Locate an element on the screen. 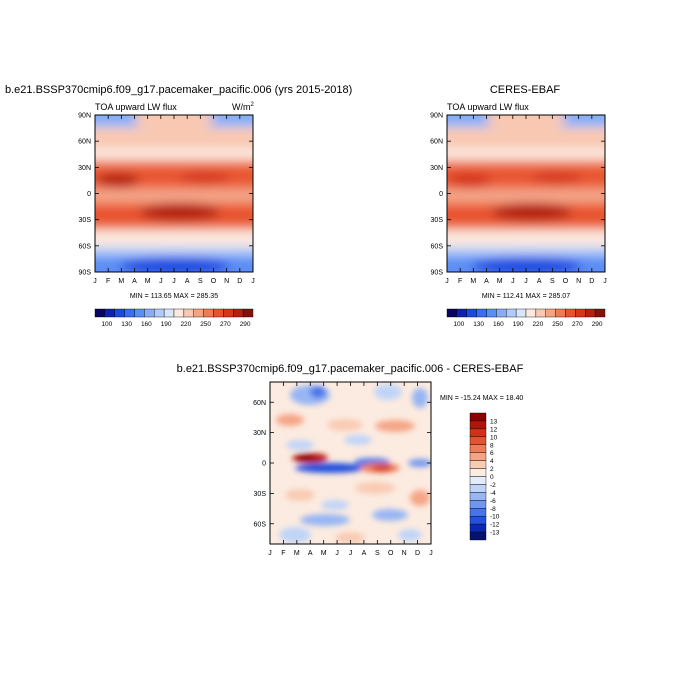 This screenshot has width=700, height=700. stats-label: MIN = 113.65 MAX = 285.35 is located at coordinates (174, 296).